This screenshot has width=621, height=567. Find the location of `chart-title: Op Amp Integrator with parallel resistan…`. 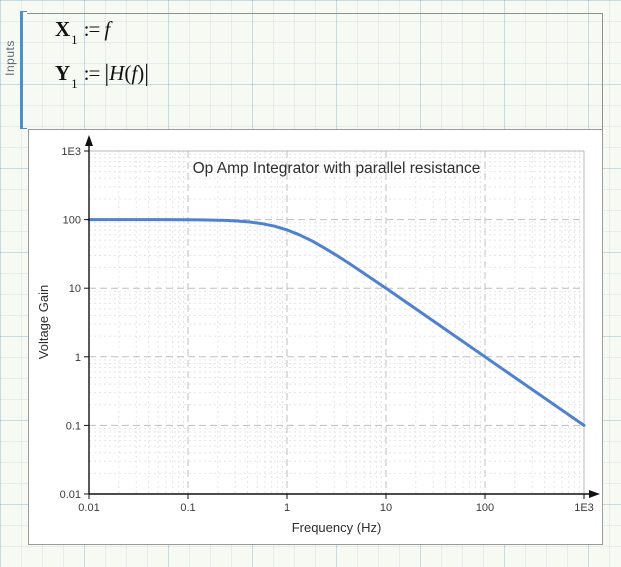

chart-title: Op Amp Integrator with parallel resistan… is located at coordinates (336, 168).